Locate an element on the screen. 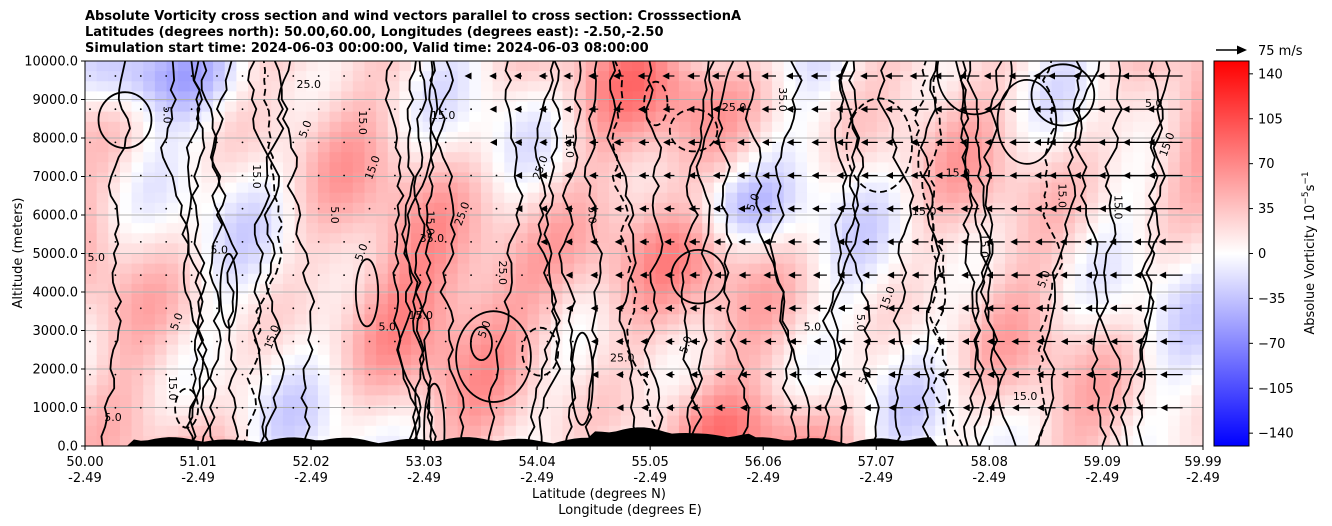 The width and height of the screenshot is (1332, 526). contour-line is located at coordinates (434, 253).